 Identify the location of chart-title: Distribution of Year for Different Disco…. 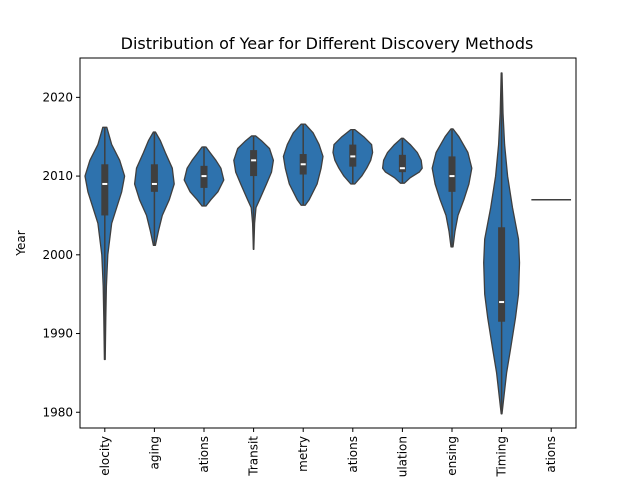
(327, 43).